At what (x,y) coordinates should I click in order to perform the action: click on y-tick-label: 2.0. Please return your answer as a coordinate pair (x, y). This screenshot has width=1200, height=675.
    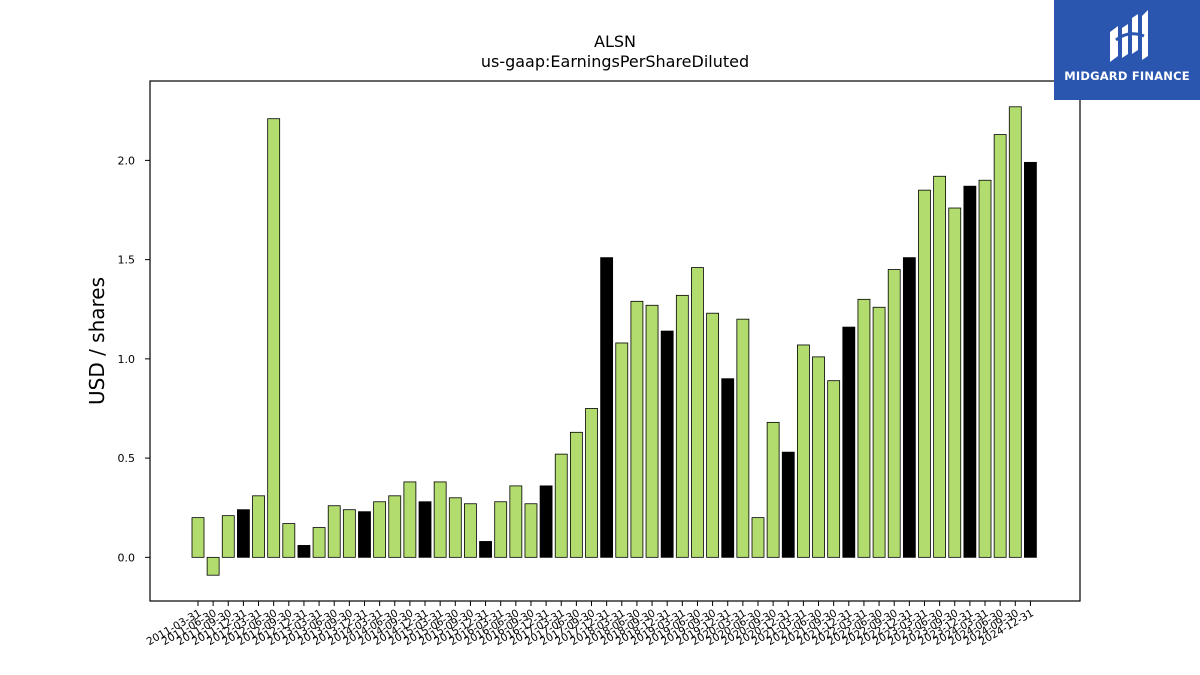
    Looking at the image, I should click on (127, 160).